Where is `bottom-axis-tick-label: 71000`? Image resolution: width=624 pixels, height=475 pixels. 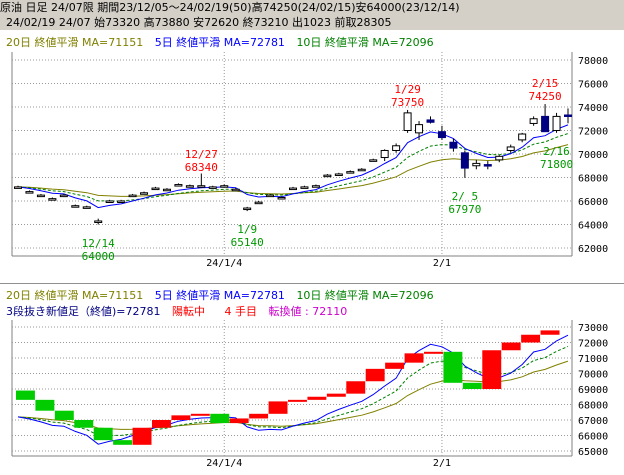
bottom-axis-tick-label: 71000 is located at coordinates (593, 359).